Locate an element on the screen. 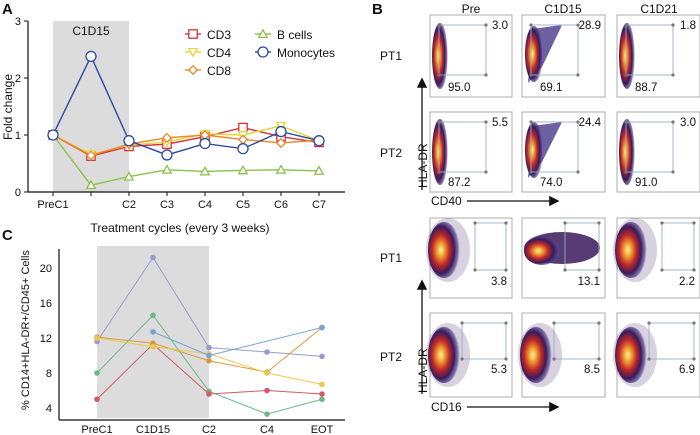  panel-c-ylabel: % CD14+HLA-DR+/CD45+ Cells is located at coordinates (26, 330).